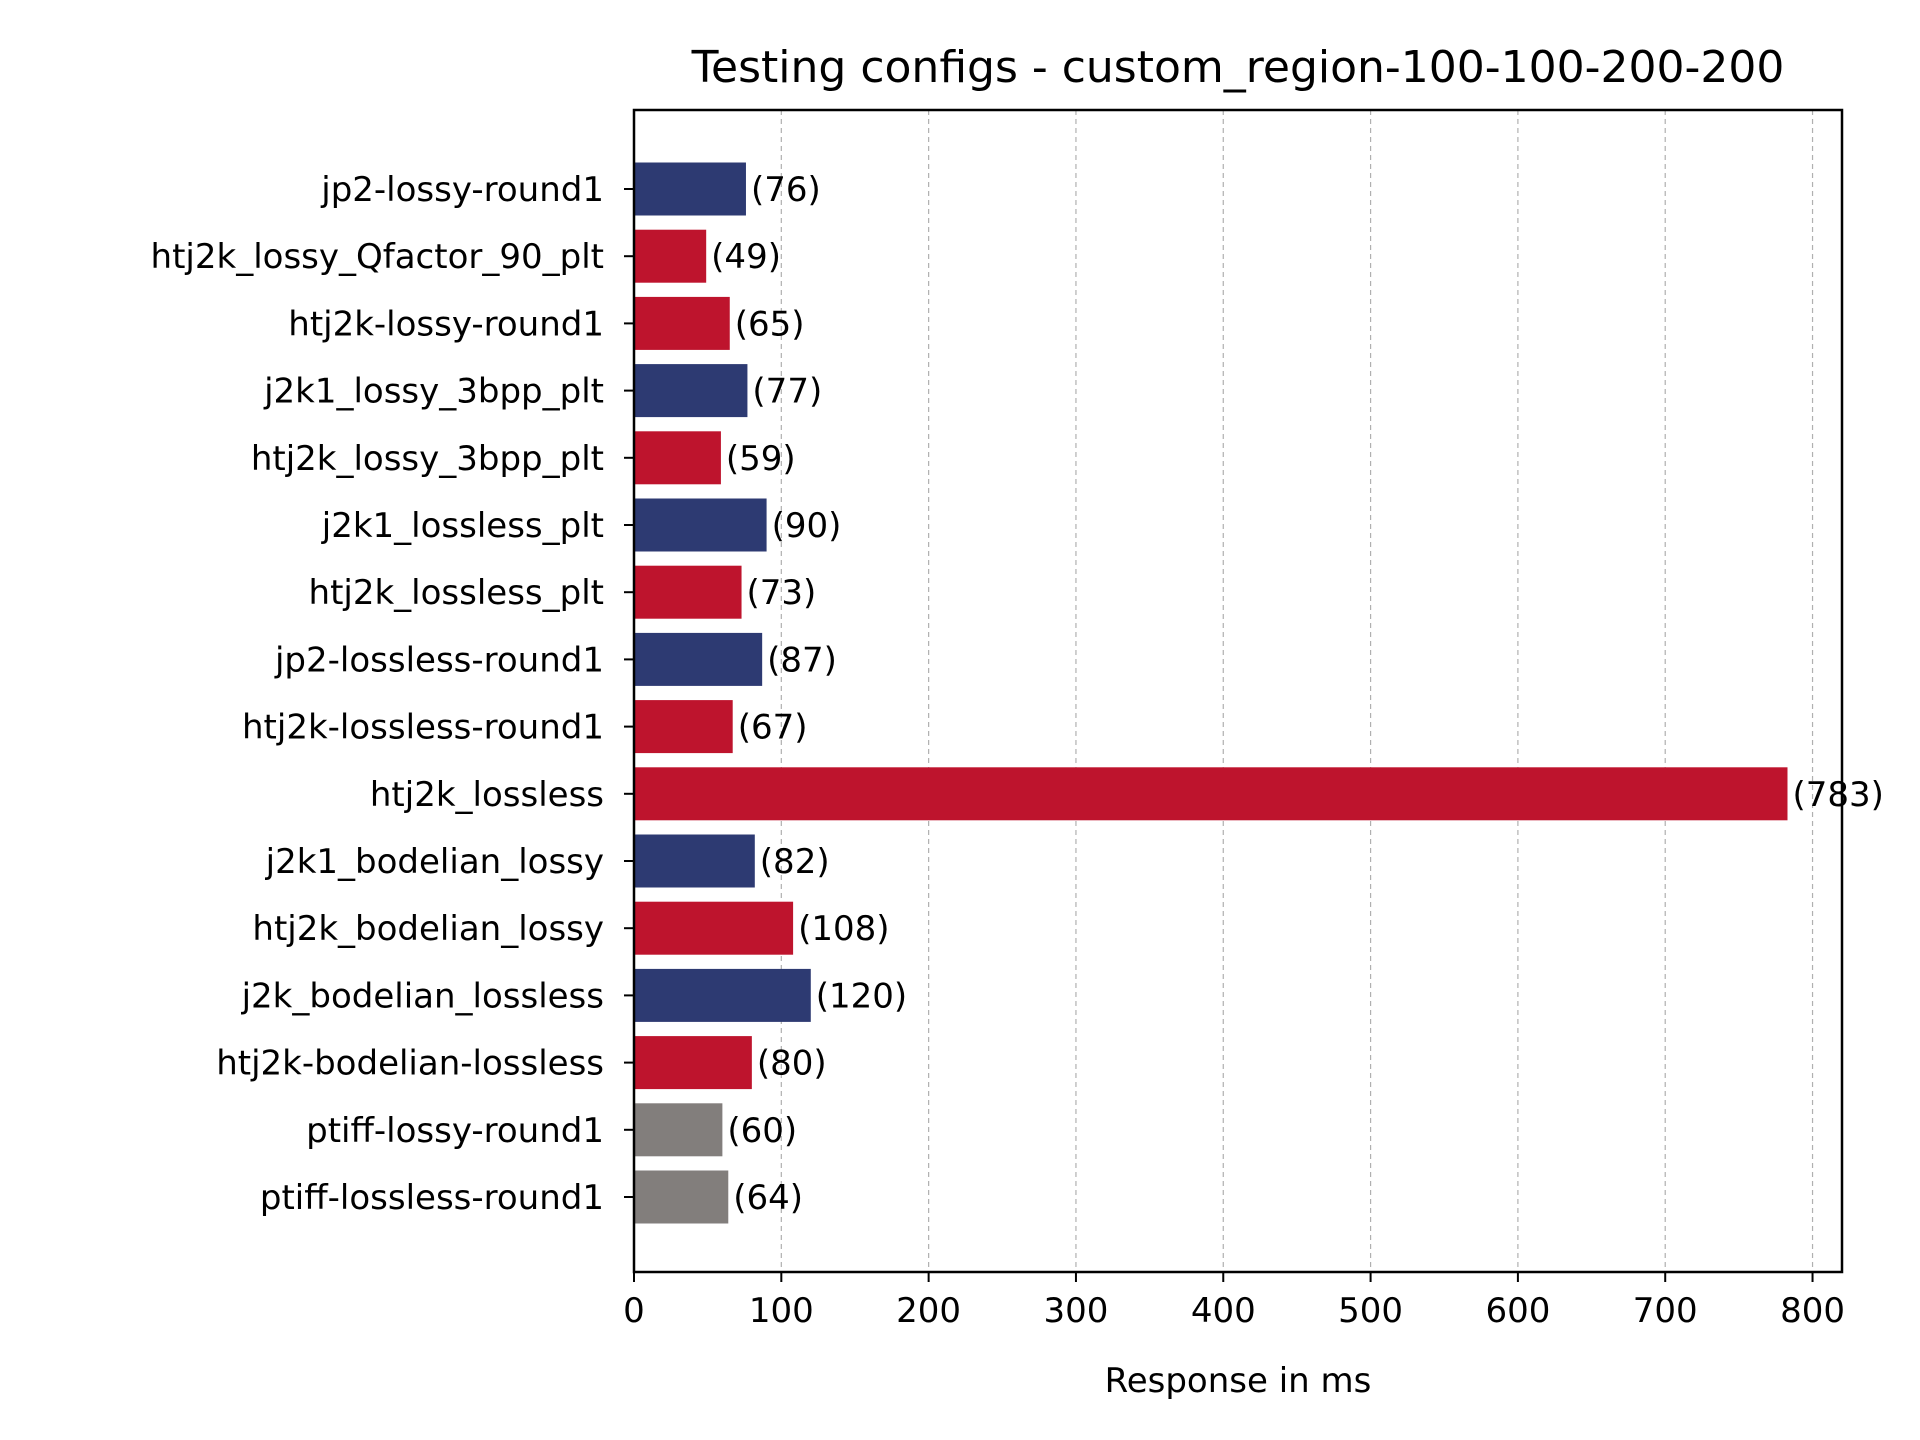 This screenshot has height=1440, width=1920. What do you see at coordinates (634, 1311) in the screenshot?
I see `x-tick-label: 0` at bounding box center [634, 1311].